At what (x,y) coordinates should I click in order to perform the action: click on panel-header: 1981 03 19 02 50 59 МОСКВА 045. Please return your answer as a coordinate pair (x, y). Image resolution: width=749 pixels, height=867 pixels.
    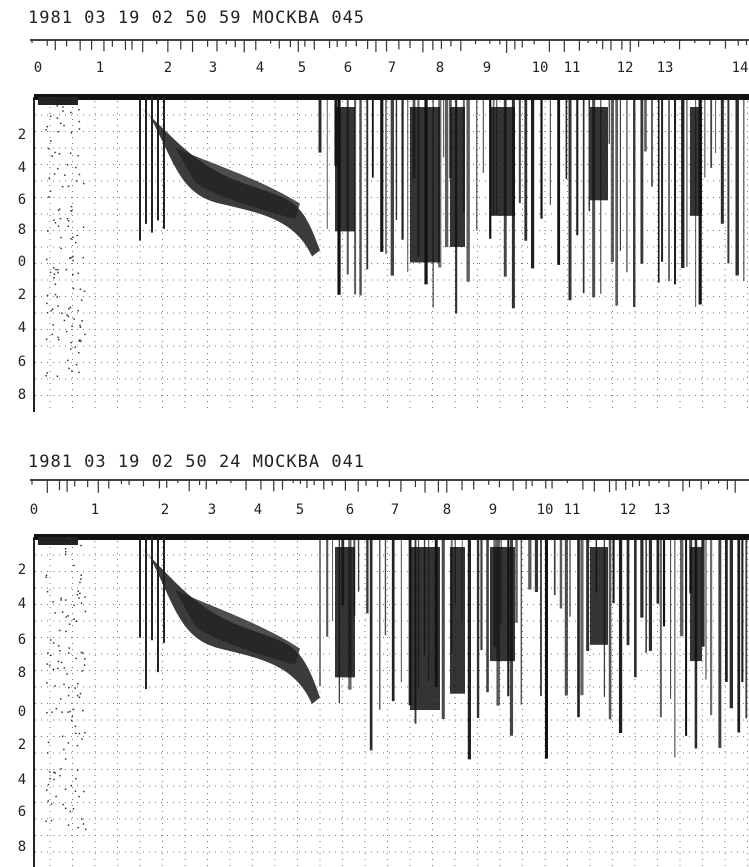
    Looking at the image, I should click on (196, 18).